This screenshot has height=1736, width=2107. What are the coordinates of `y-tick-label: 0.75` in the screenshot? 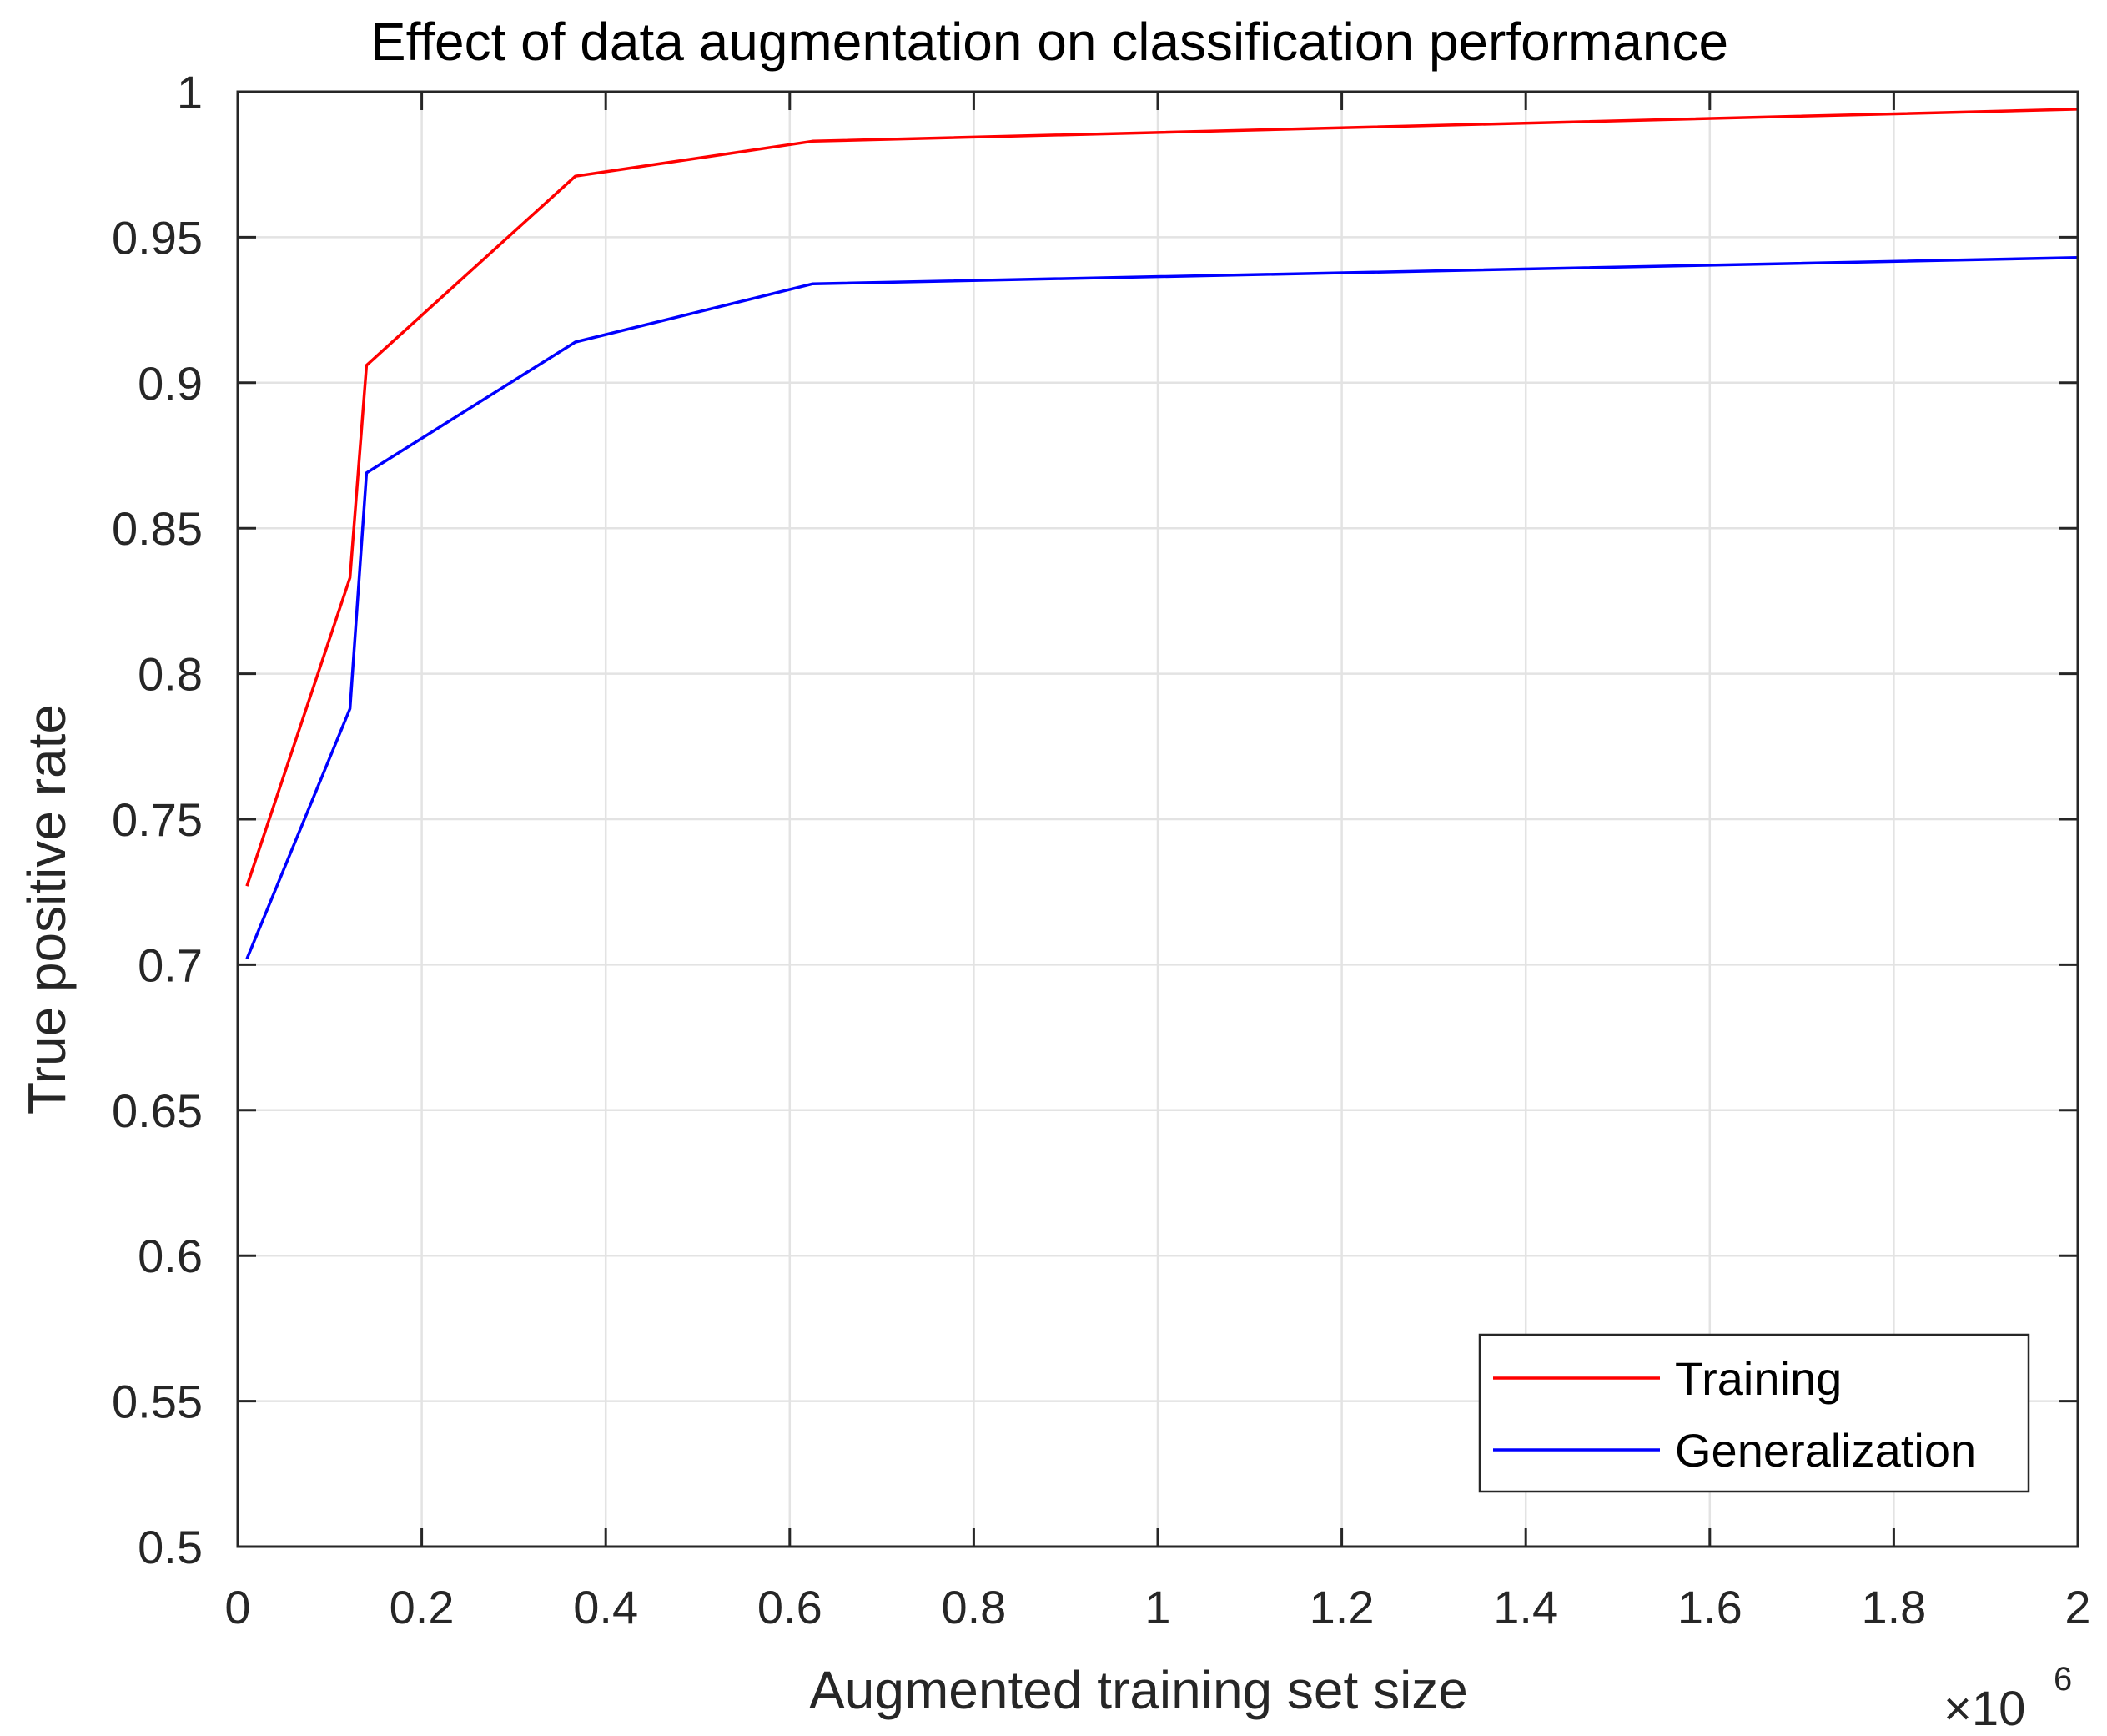 It's located at (157, 819).